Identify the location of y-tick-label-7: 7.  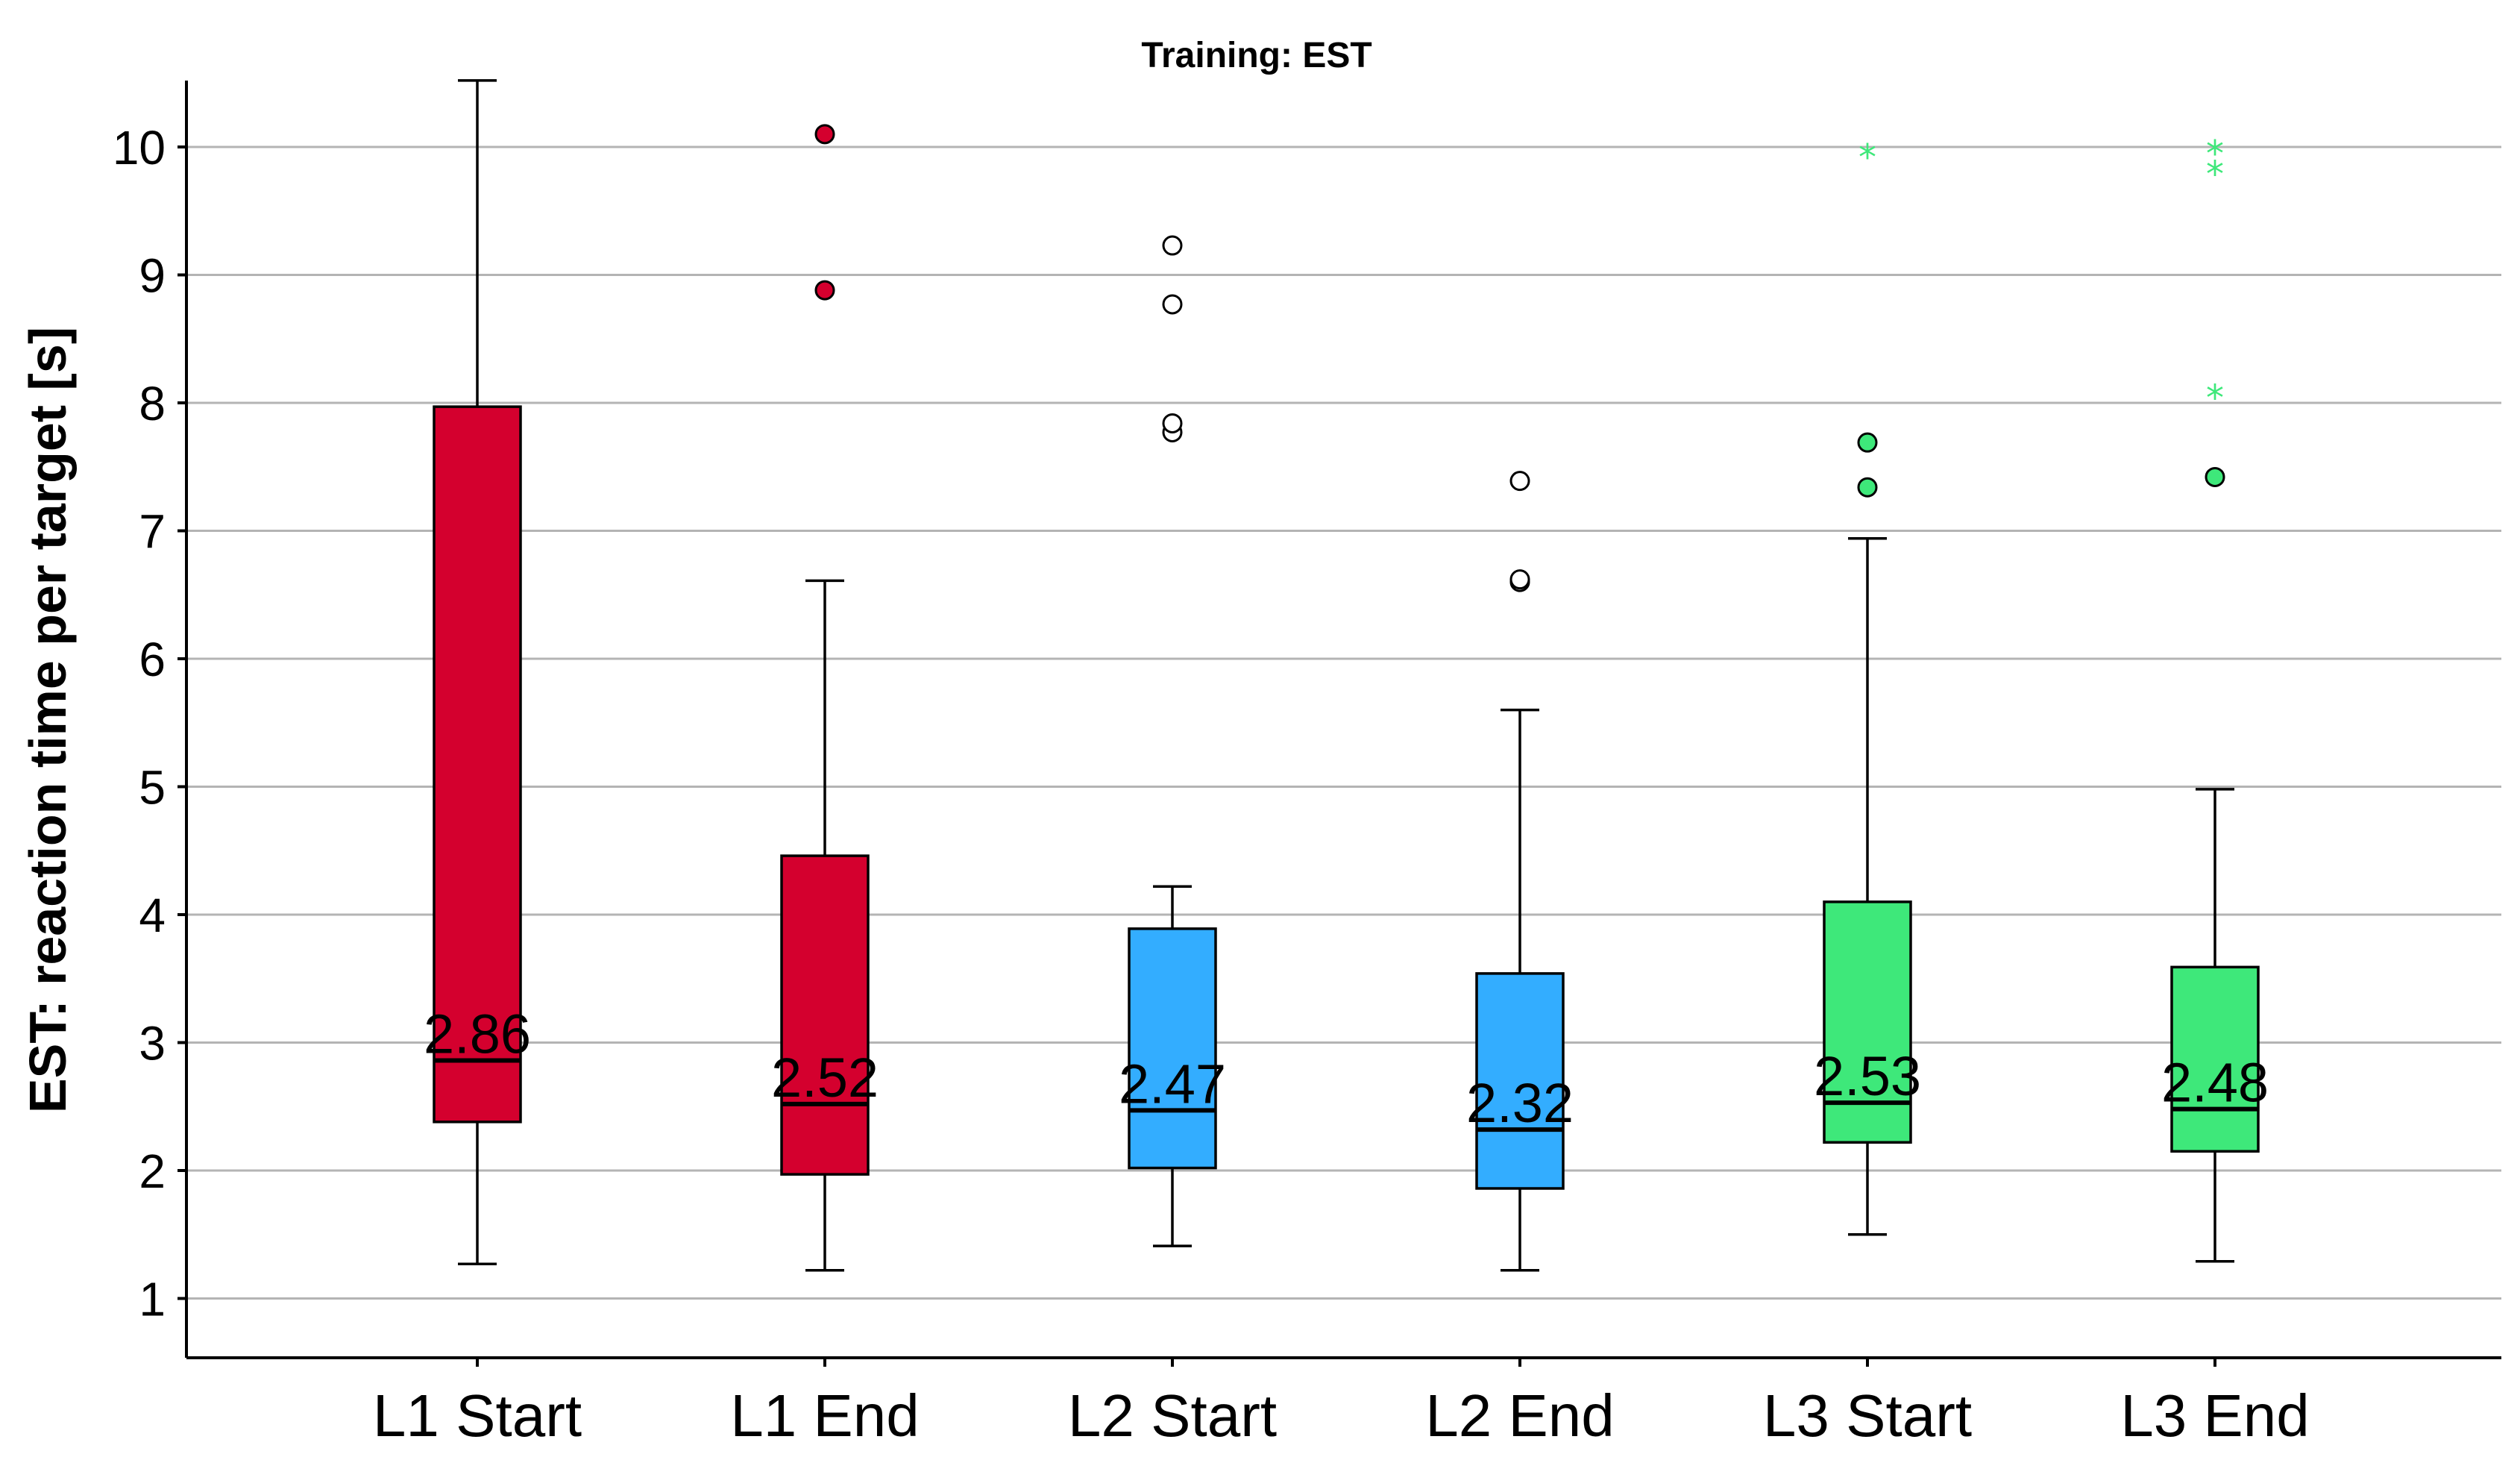
(152, 532).